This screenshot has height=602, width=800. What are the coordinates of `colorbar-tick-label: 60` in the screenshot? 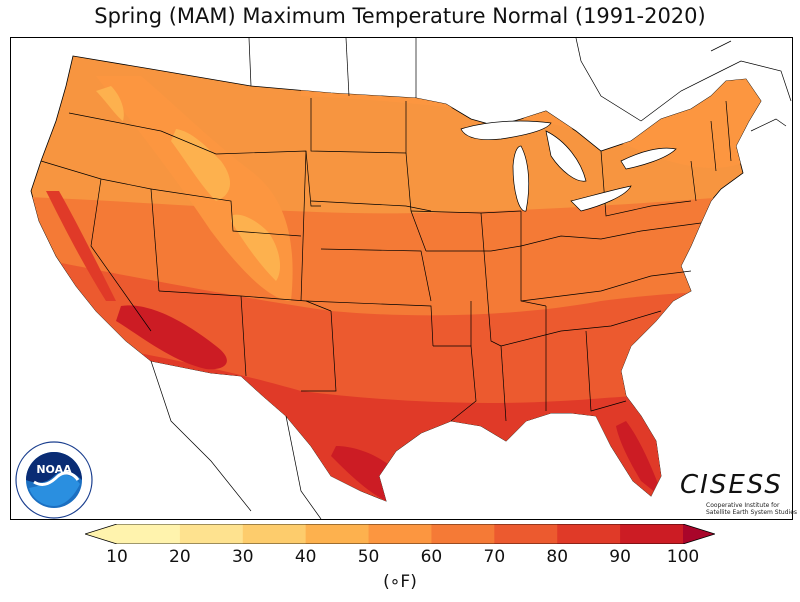 It's located at (431, 557).